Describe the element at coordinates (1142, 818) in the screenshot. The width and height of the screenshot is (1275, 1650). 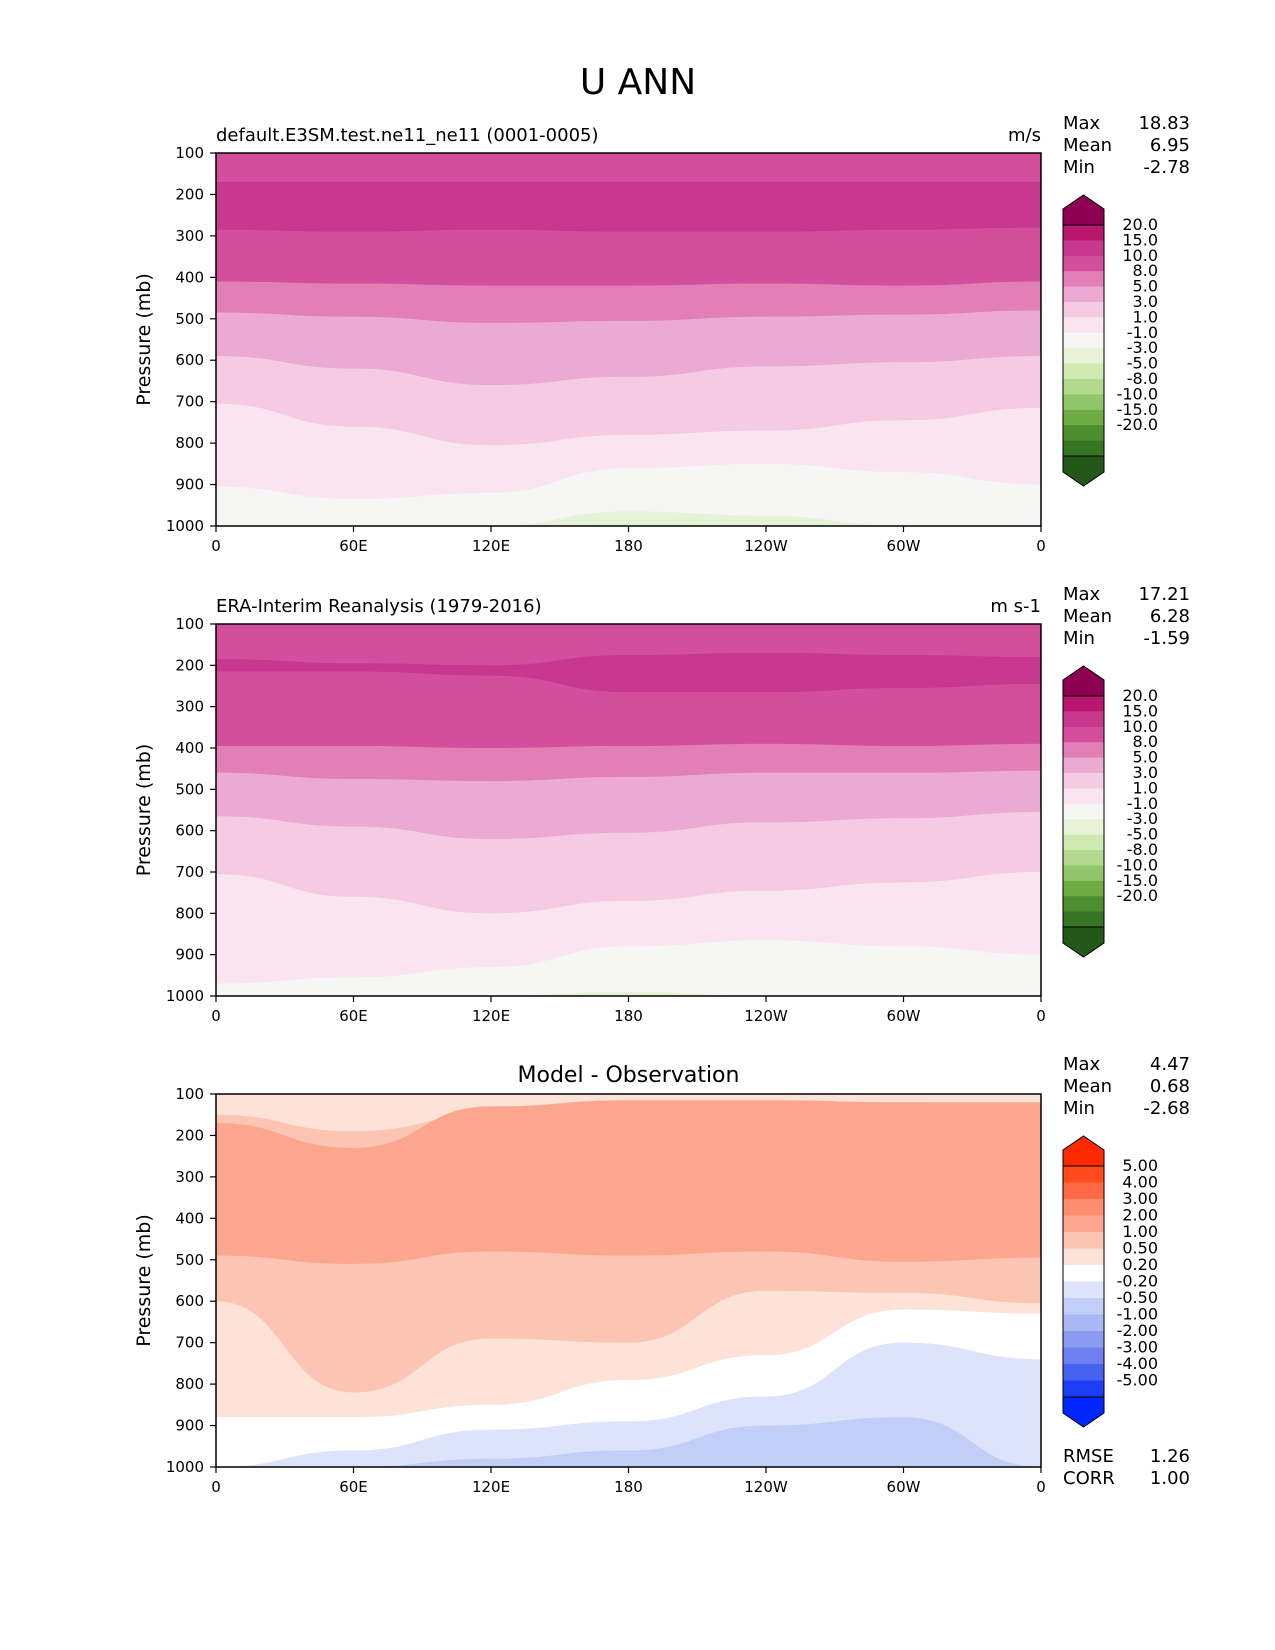
I see `colorbar-tick-label: -3.0` at that location.